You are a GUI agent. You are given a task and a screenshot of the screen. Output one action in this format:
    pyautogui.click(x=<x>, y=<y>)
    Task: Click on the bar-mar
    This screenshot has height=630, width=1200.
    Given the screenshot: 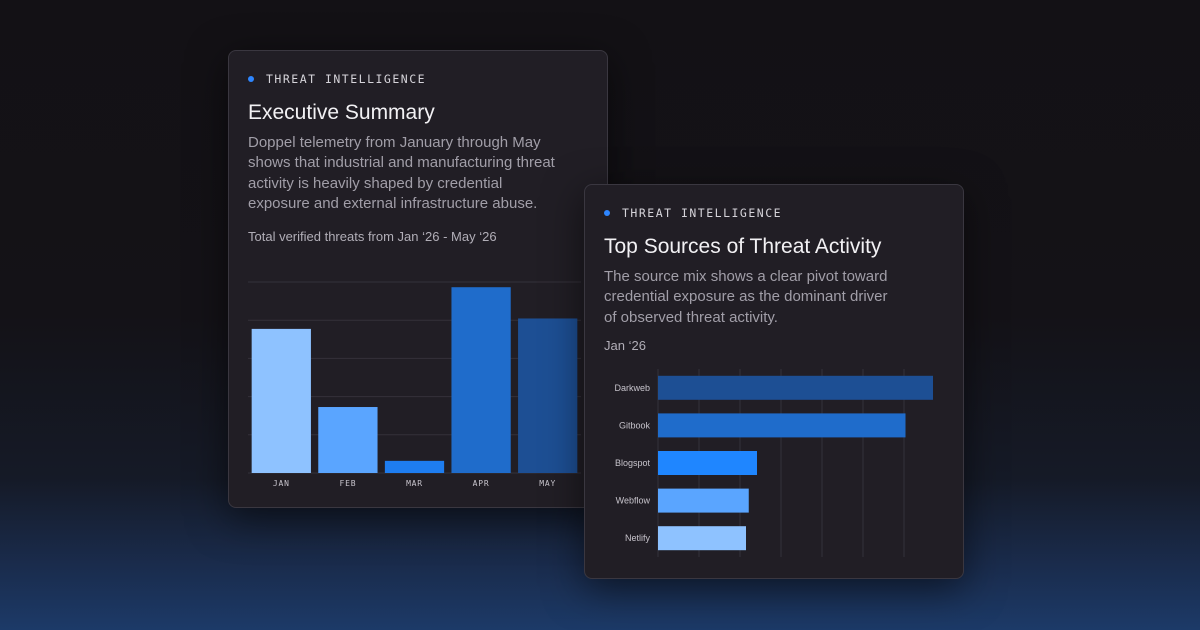 What is the action you would take?
    pyautogui.click(x=414, y=466)
    